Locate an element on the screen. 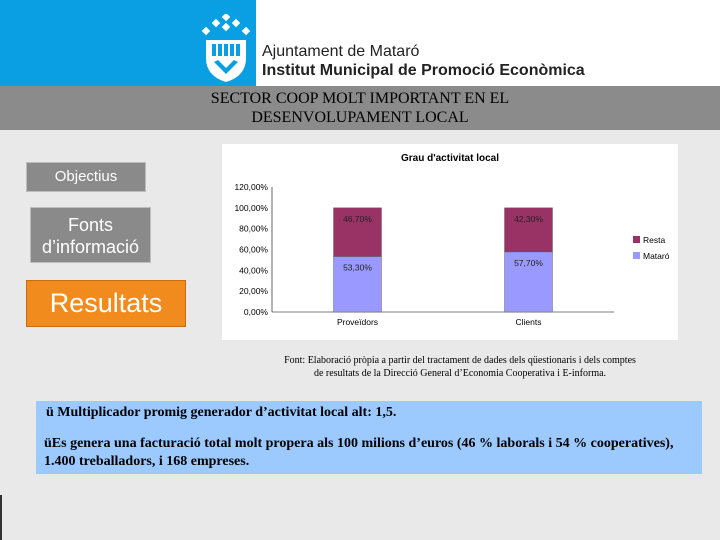 This screenshot has height=540, width=720. legend-label: Resta is located at coordinates (654, 240).